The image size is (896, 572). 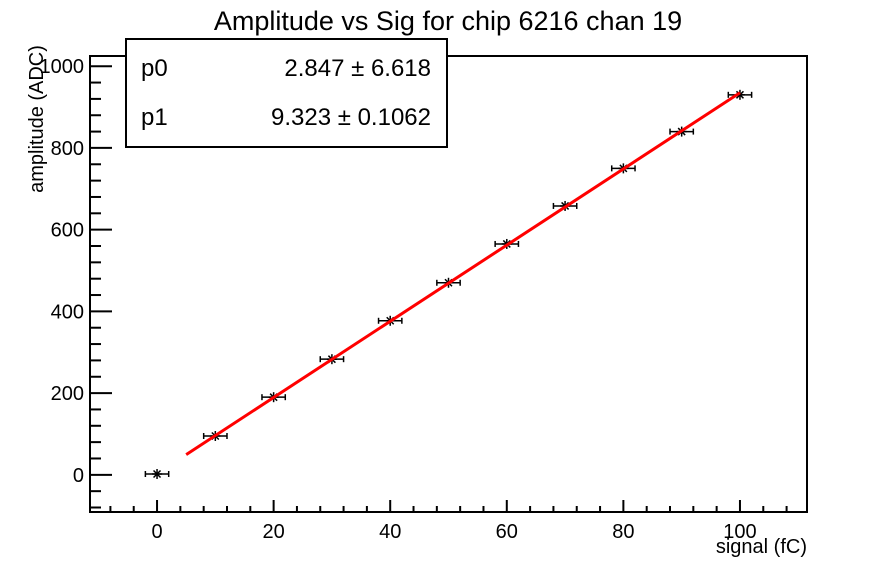 I want to click on y-tick-label: 600, so click(x=67, y=231).